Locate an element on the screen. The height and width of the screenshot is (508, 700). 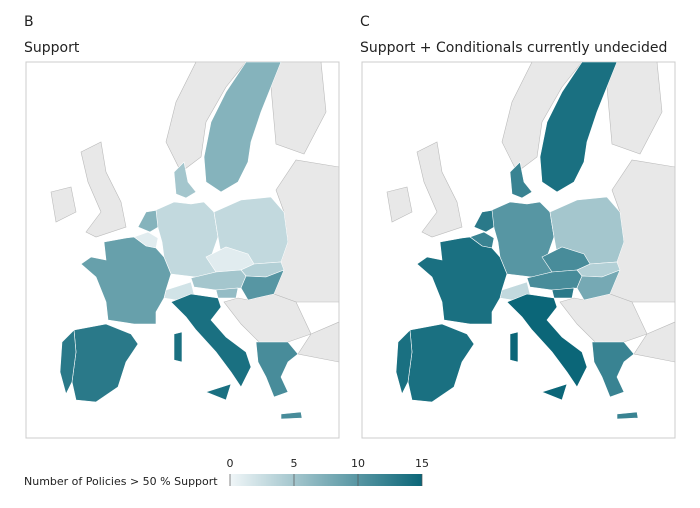
panel-label: B is located at coordinates (29, 22).